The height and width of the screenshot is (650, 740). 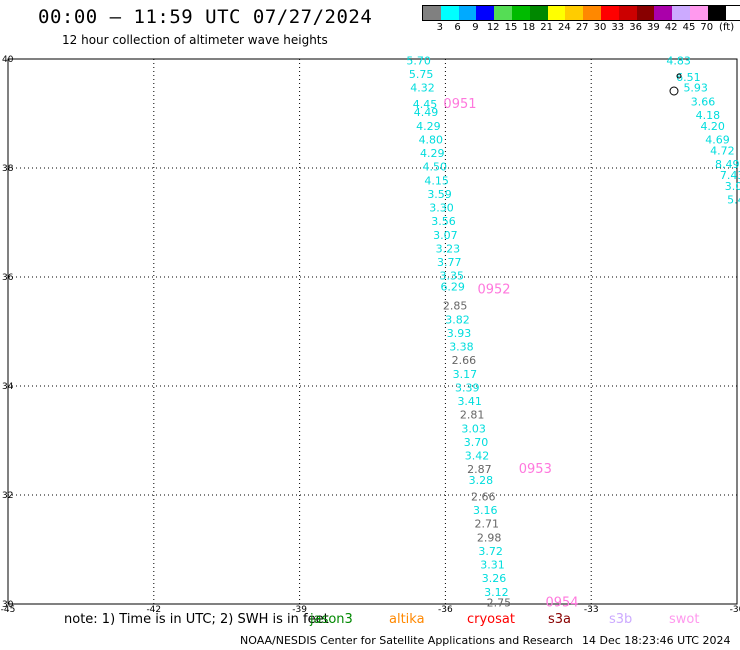 What do you see at coordinates (457, 319) in the screenshot?
I see `swh-label: 3.82` at bounding box center [457, 319].